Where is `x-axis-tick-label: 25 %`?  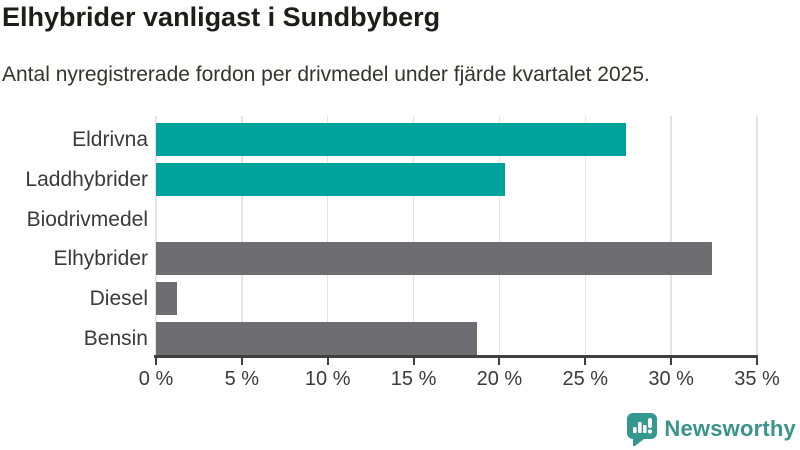
x-axis-tick-label: 25 % is located at coordinates (585, 379).